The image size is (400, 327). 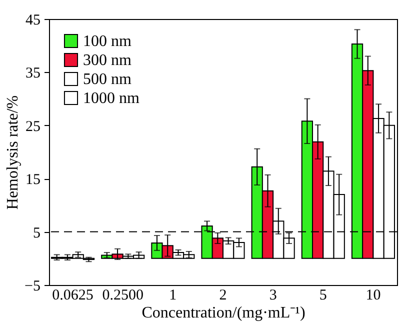 What do you see at coordinates (107, 41) in the screenshot?
I see `legend-label: 100 nm` at bounding box center [107, 41].